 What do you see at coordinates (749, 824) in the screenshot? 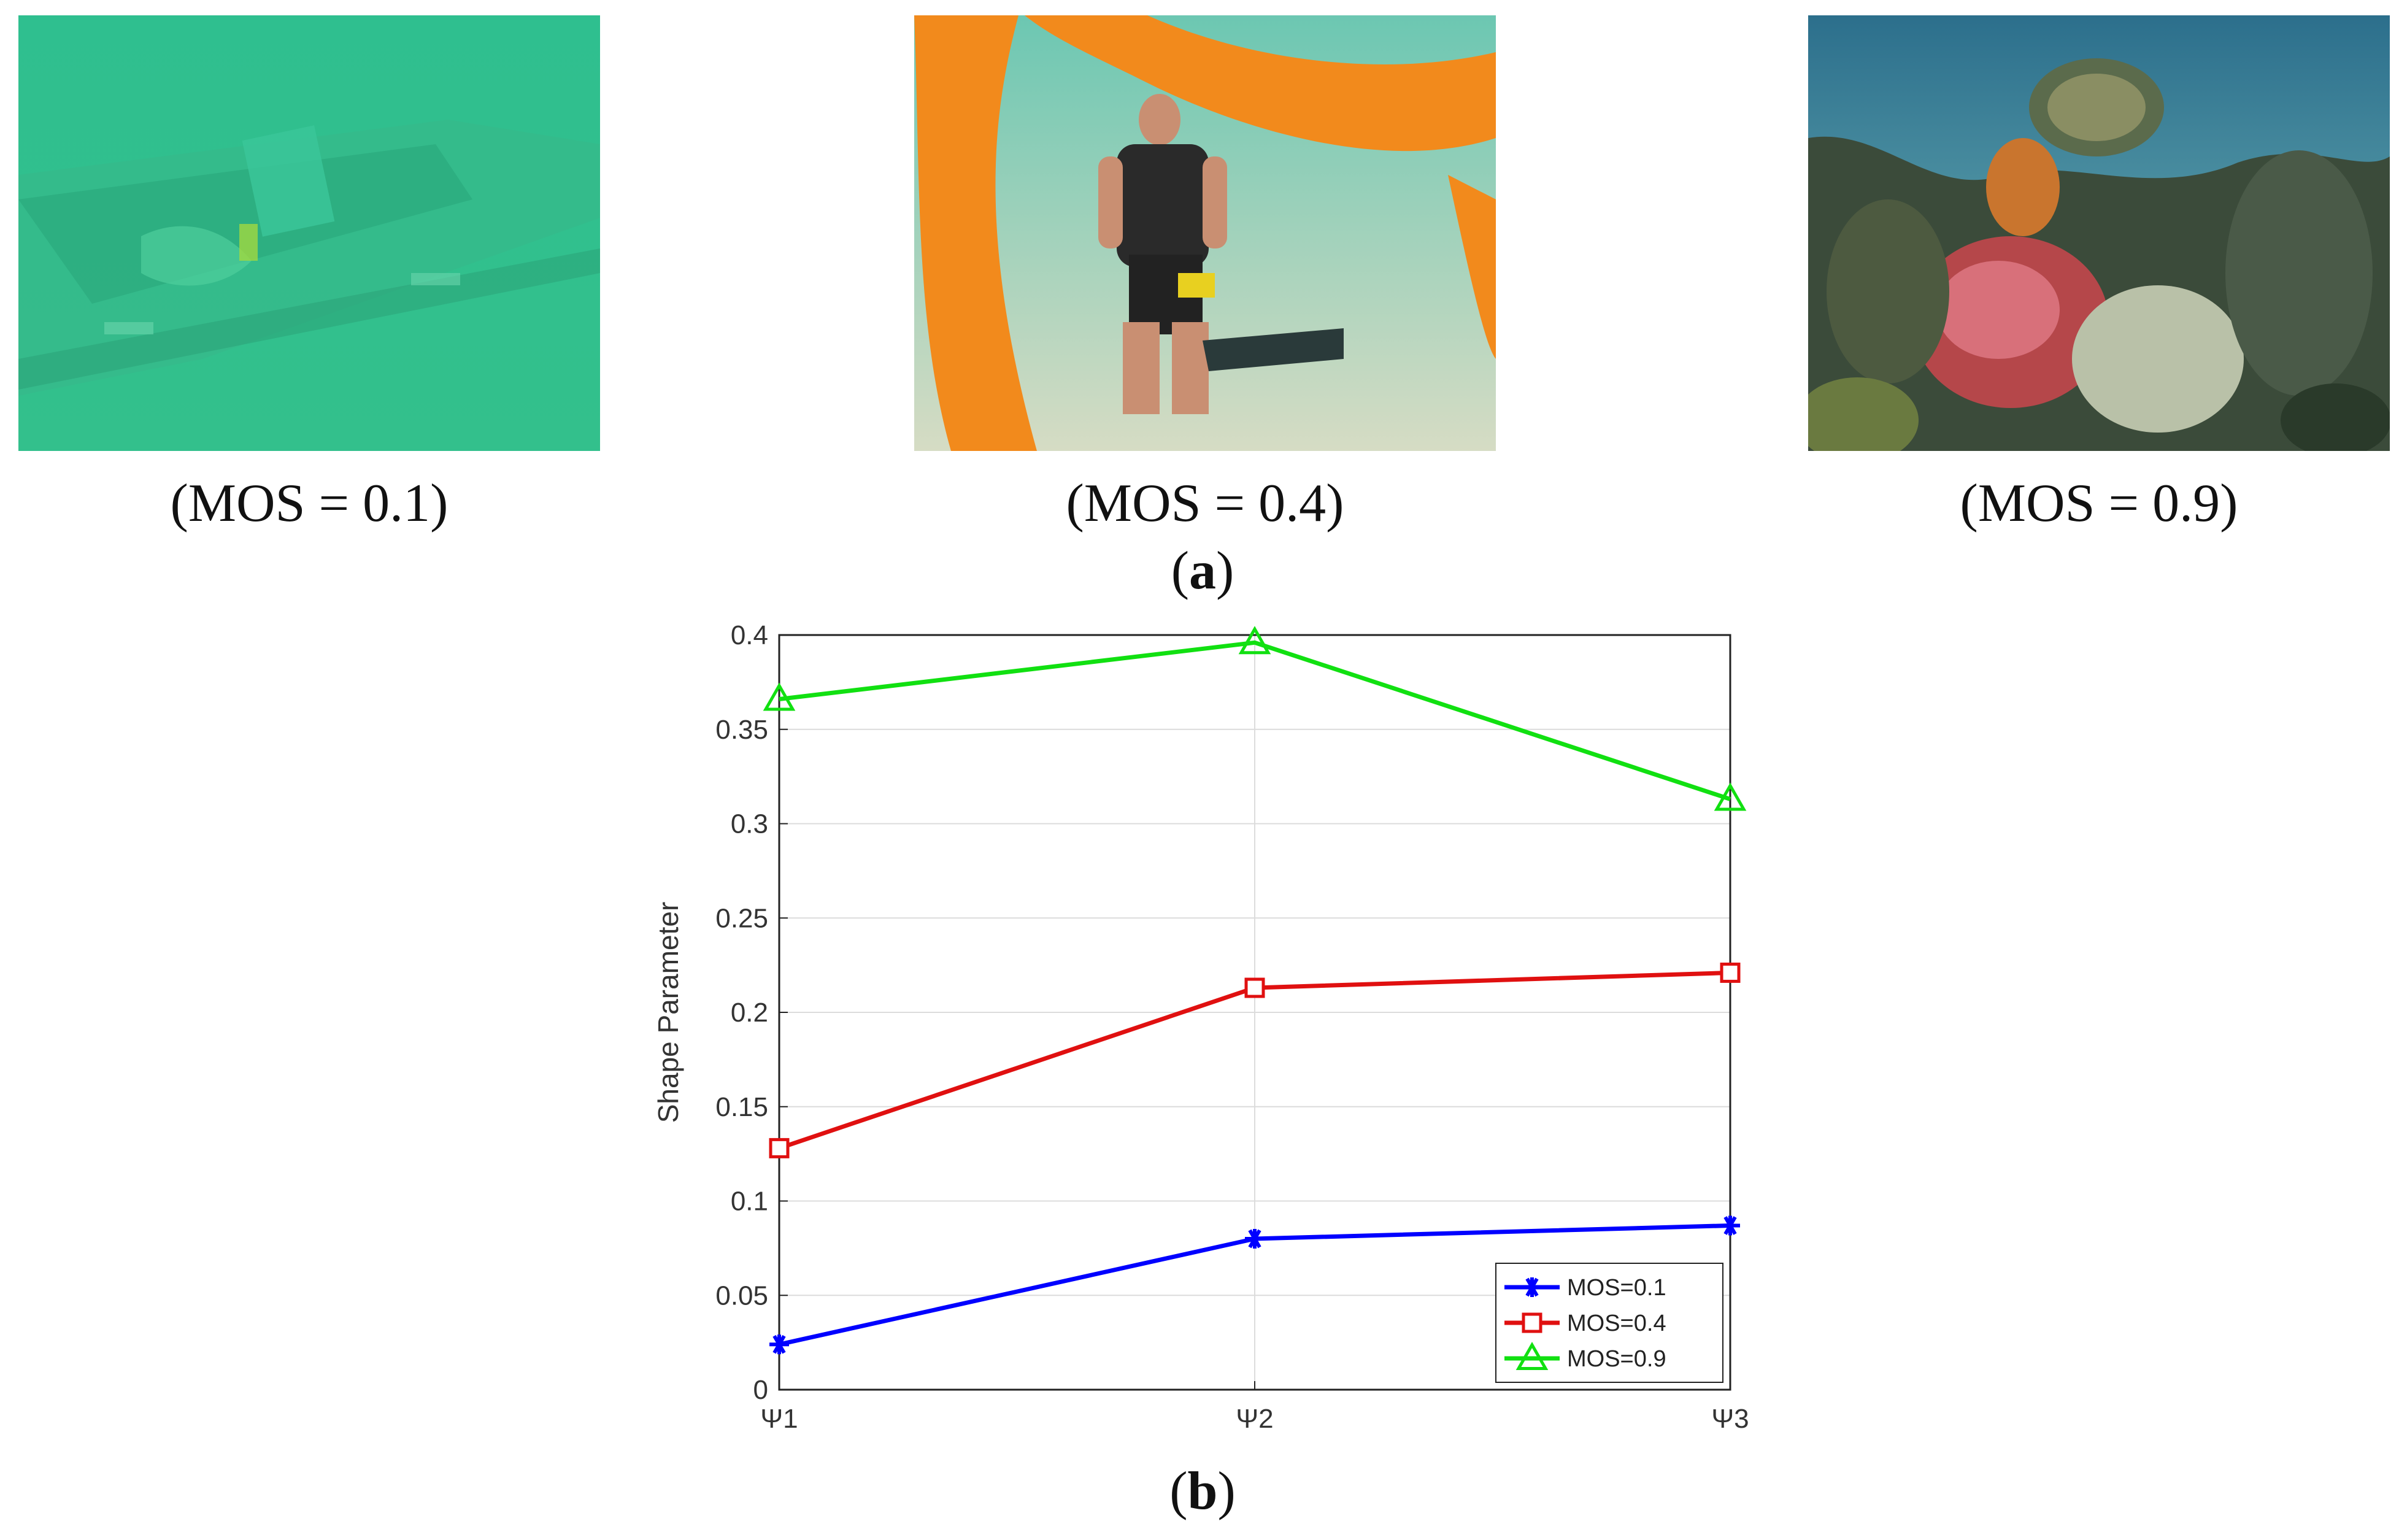
I see `y-tick-label: 0.3` at bounding box center [749, 824].